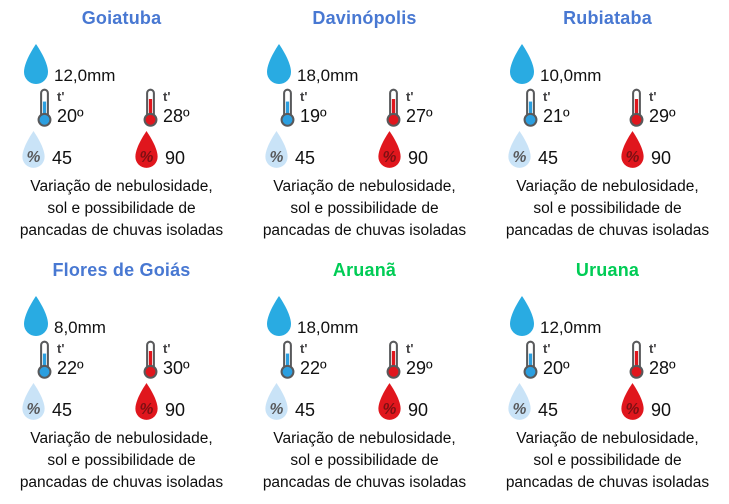 Image resolution: width=729 pixels, height=504 pixels. Describe the element at coordinates (364, 18) in the screenshot. I see `city-name: Davinópolis` at that location.